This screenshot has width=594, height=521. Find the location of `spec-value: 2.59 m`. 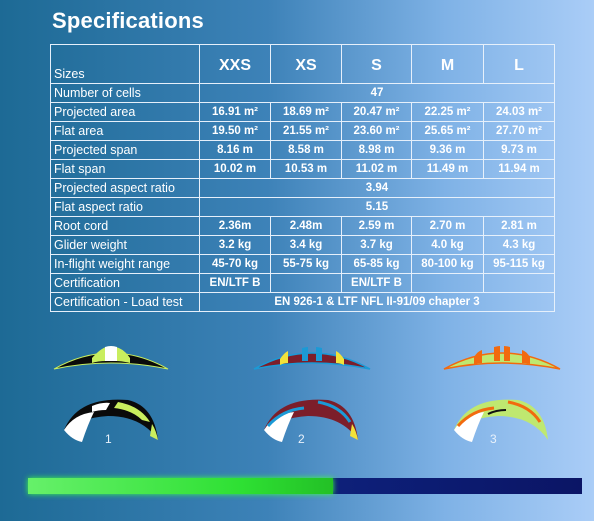

spec-value: 2.59 m is located at coordinates (376, 226).